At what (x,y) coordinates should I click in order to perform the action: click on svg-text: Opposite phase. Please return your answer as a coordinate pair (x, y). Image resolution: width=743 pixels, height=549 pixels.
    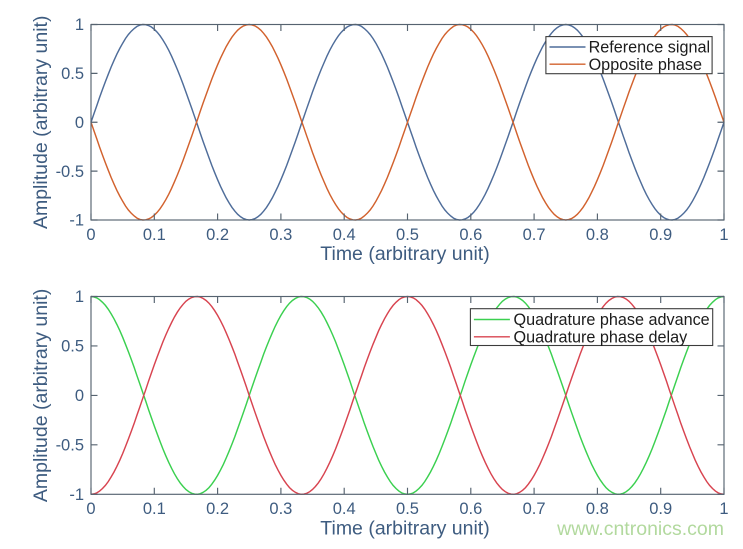
    Looking at the image, I should click on (645, 65).